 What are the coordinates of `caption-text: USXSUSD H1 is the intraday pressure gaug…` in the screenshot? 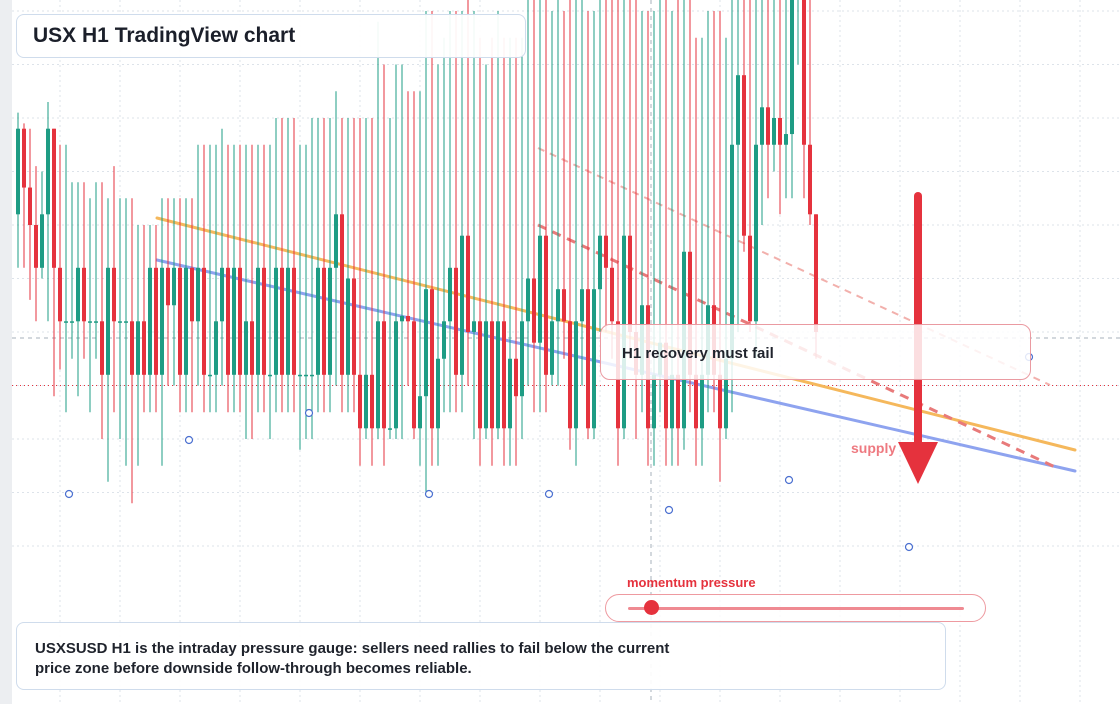 It's located at (352, 658).